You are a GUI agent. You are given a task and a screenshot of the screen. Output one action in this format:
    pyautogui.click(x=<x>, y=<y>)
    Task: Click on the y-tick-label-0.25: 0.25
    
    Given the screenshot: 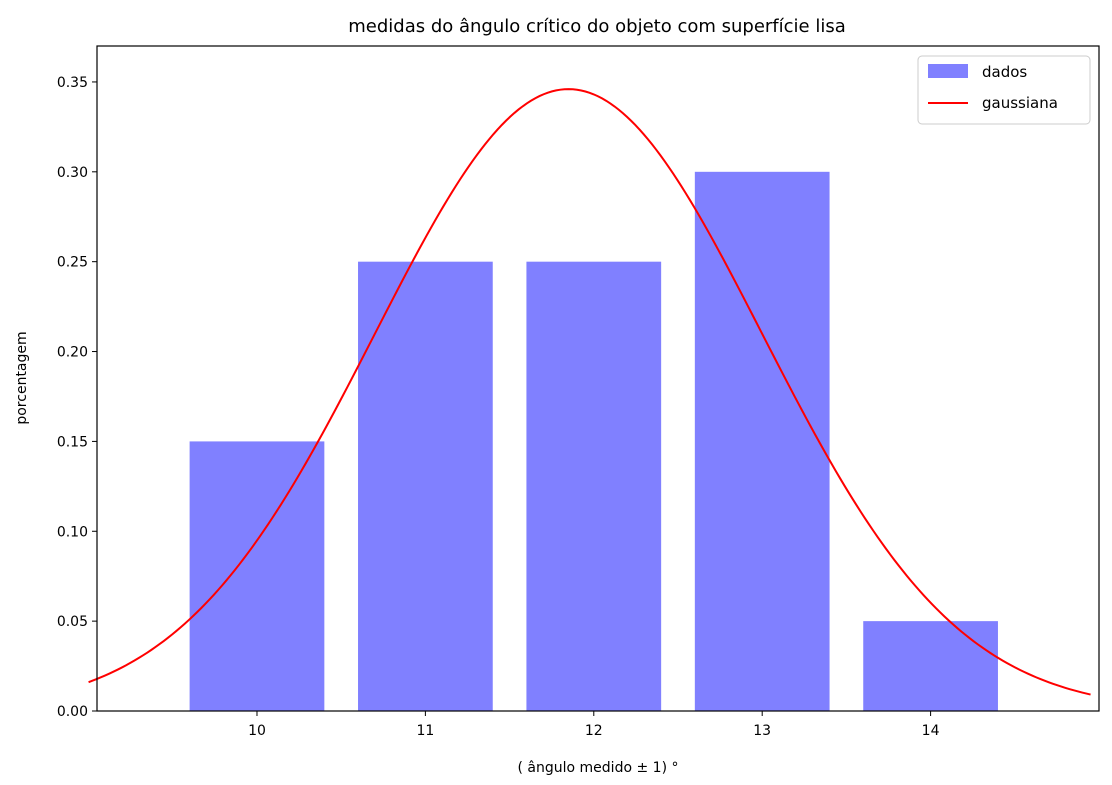 What is the action you would take?
    pyautogui.click(x=72, y=263)
    